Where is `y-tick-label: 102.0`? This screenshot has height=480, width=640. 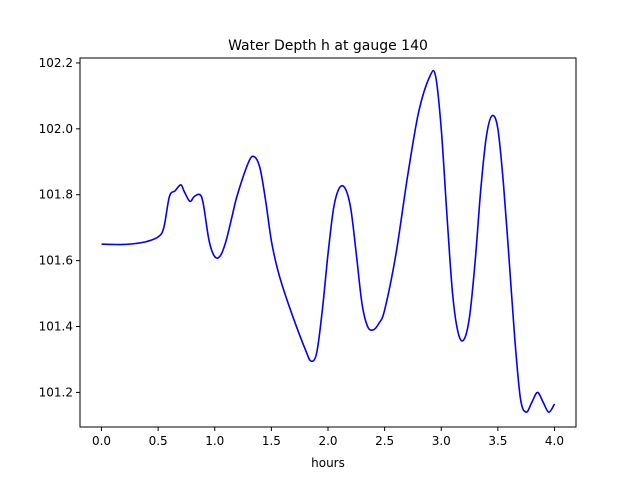 y-tick-label: 102.0 is located at coordinates (56, 129).